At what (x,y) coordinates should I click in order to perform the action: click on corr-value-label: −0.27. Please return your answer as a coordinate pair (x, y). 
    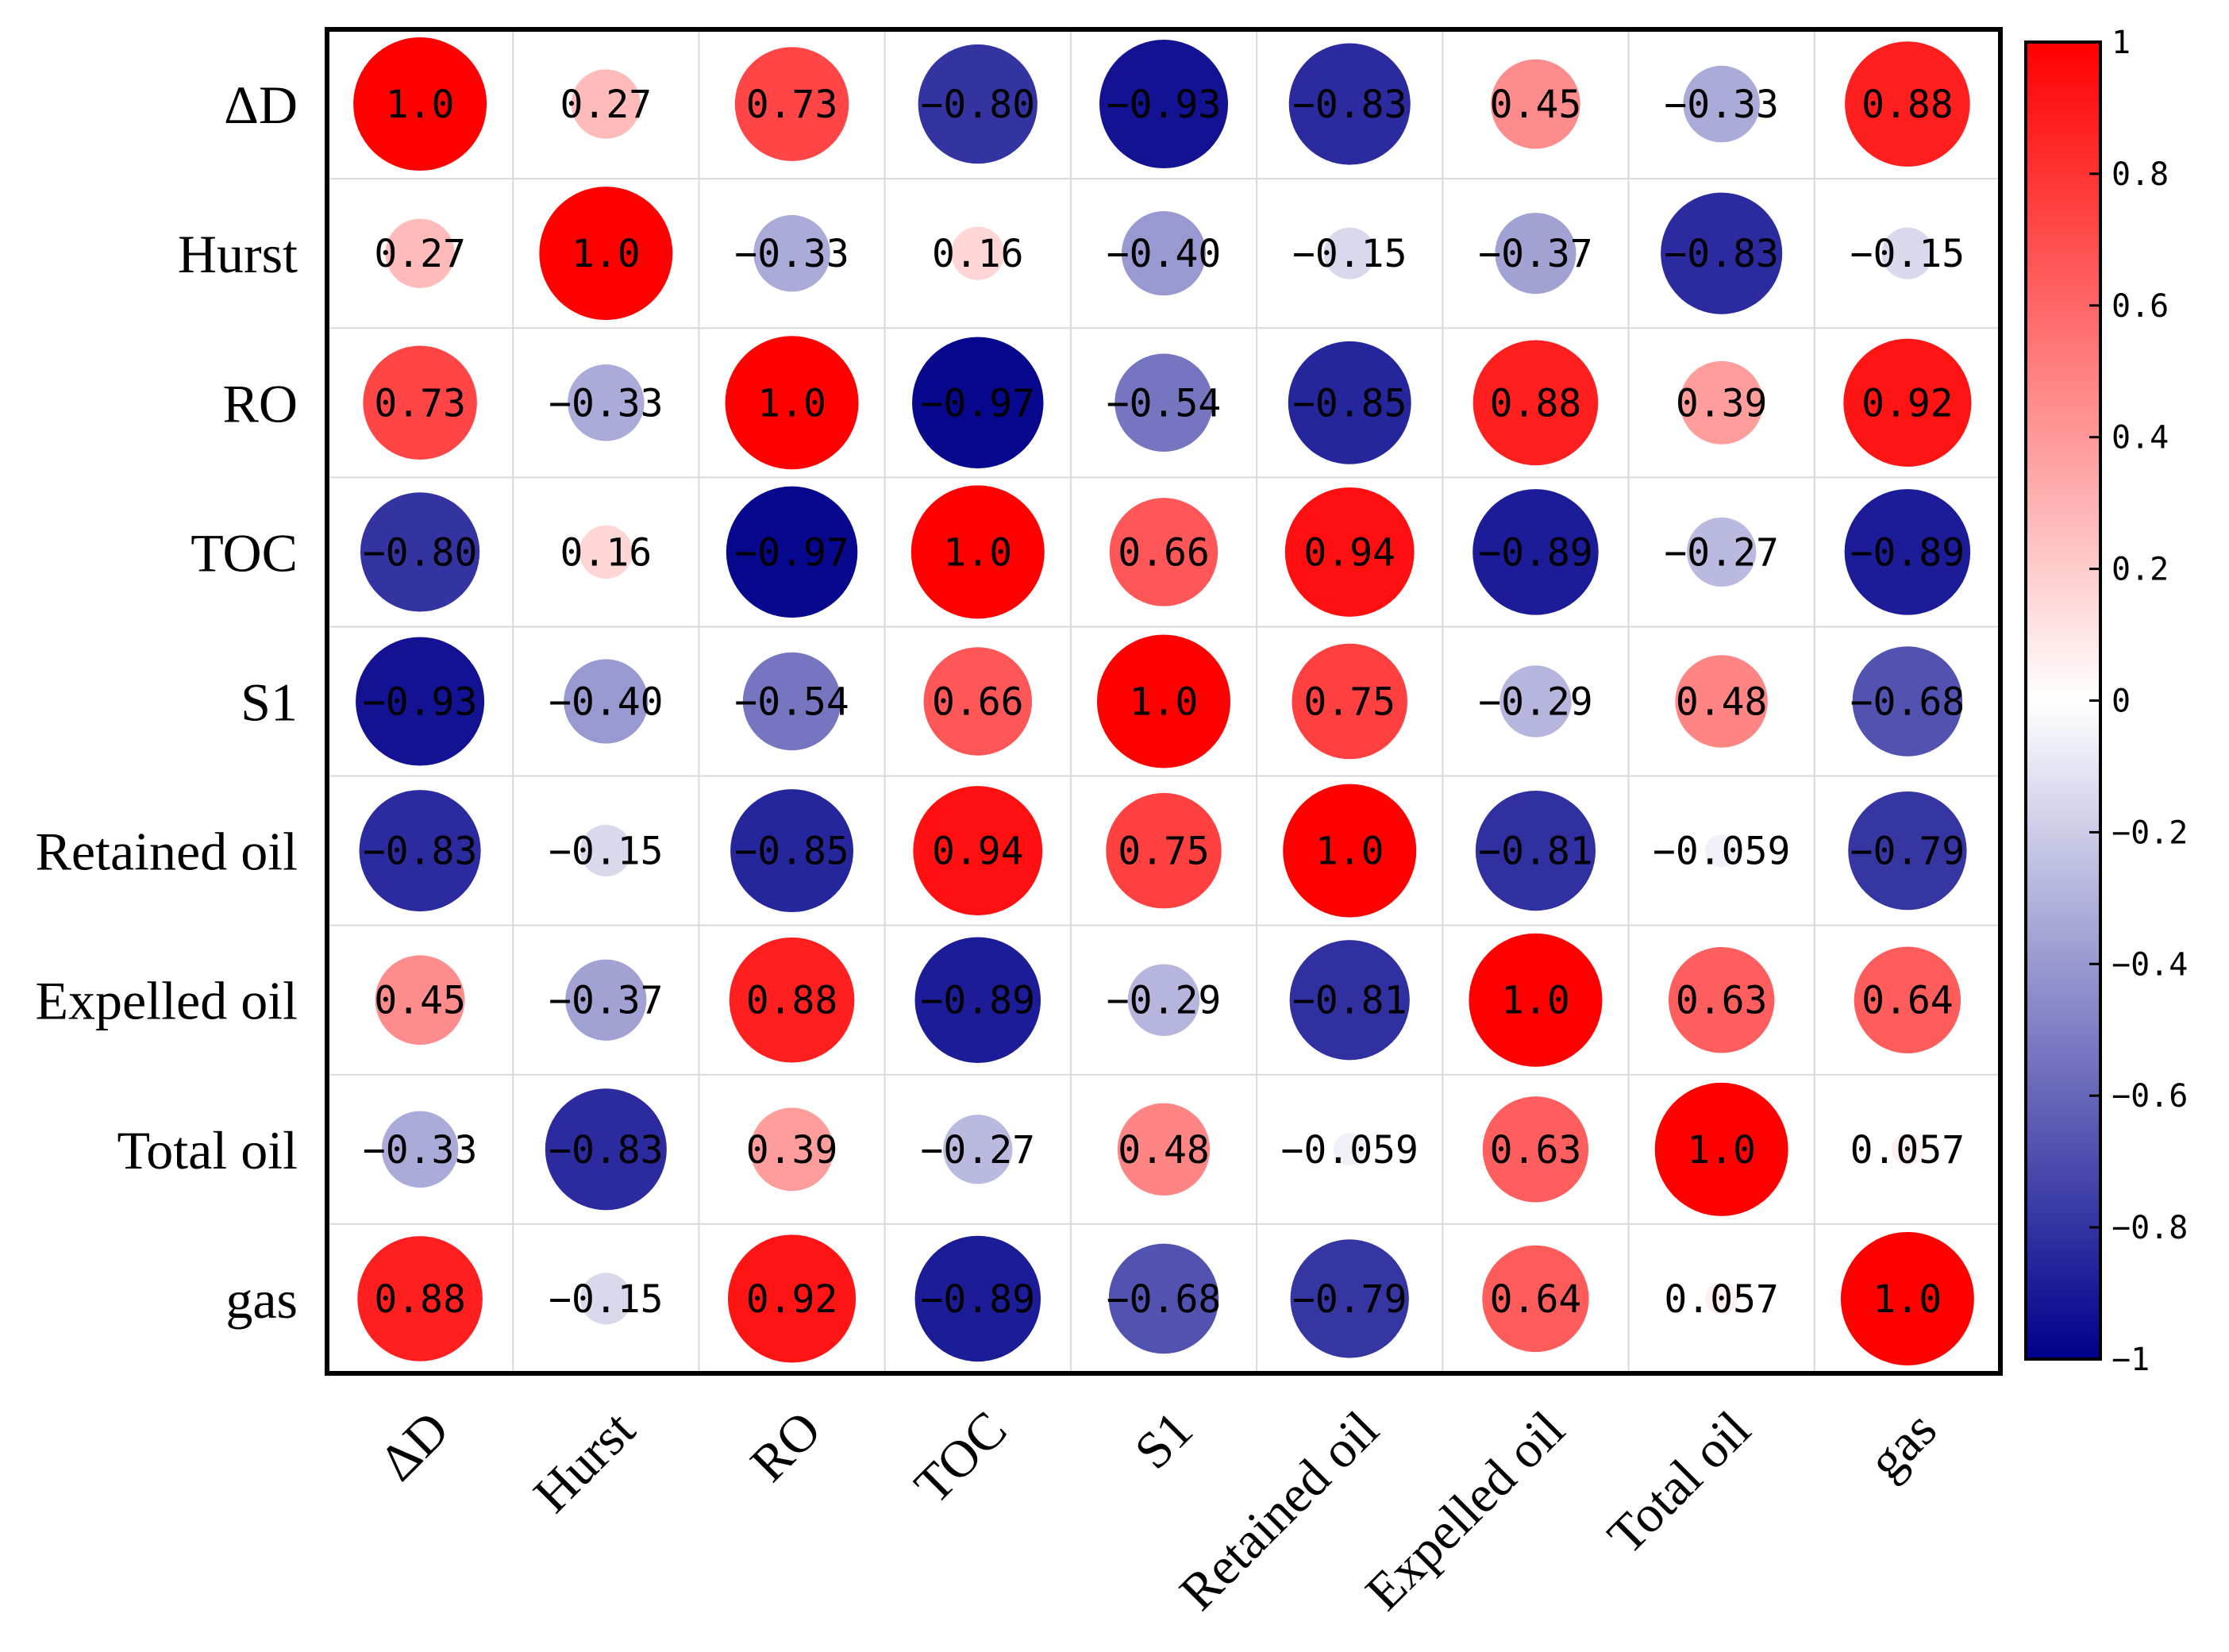
    Looking at the image, I should click on (978, 1151).